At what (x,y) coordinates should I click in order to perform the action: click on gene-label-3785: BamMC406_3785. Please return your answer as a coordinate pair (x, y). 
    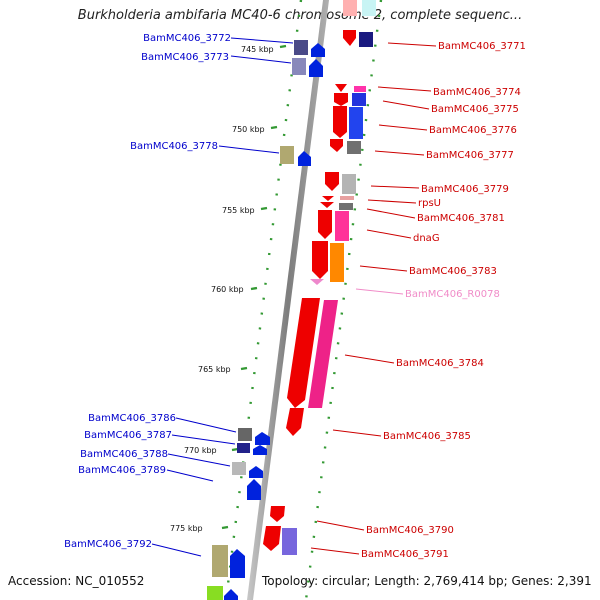
    Looking at the image, I should click on (427, 436).